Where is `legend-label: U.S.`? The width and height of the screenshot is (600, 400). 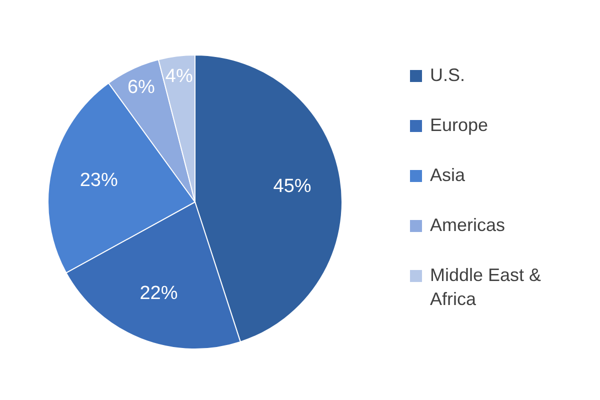 legend-label: U.S. is located at coordinates (448, 75).